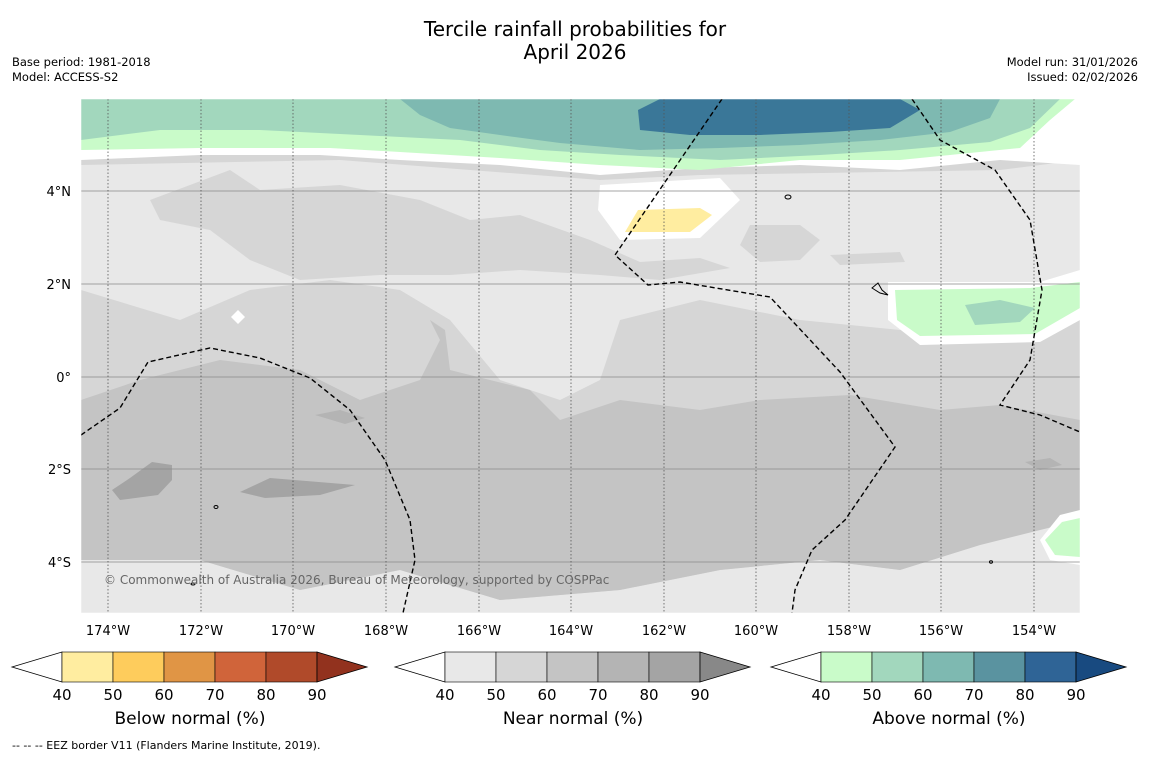  I want to click on model-run: Model run: 31/01/2026, so click(1072, 62).